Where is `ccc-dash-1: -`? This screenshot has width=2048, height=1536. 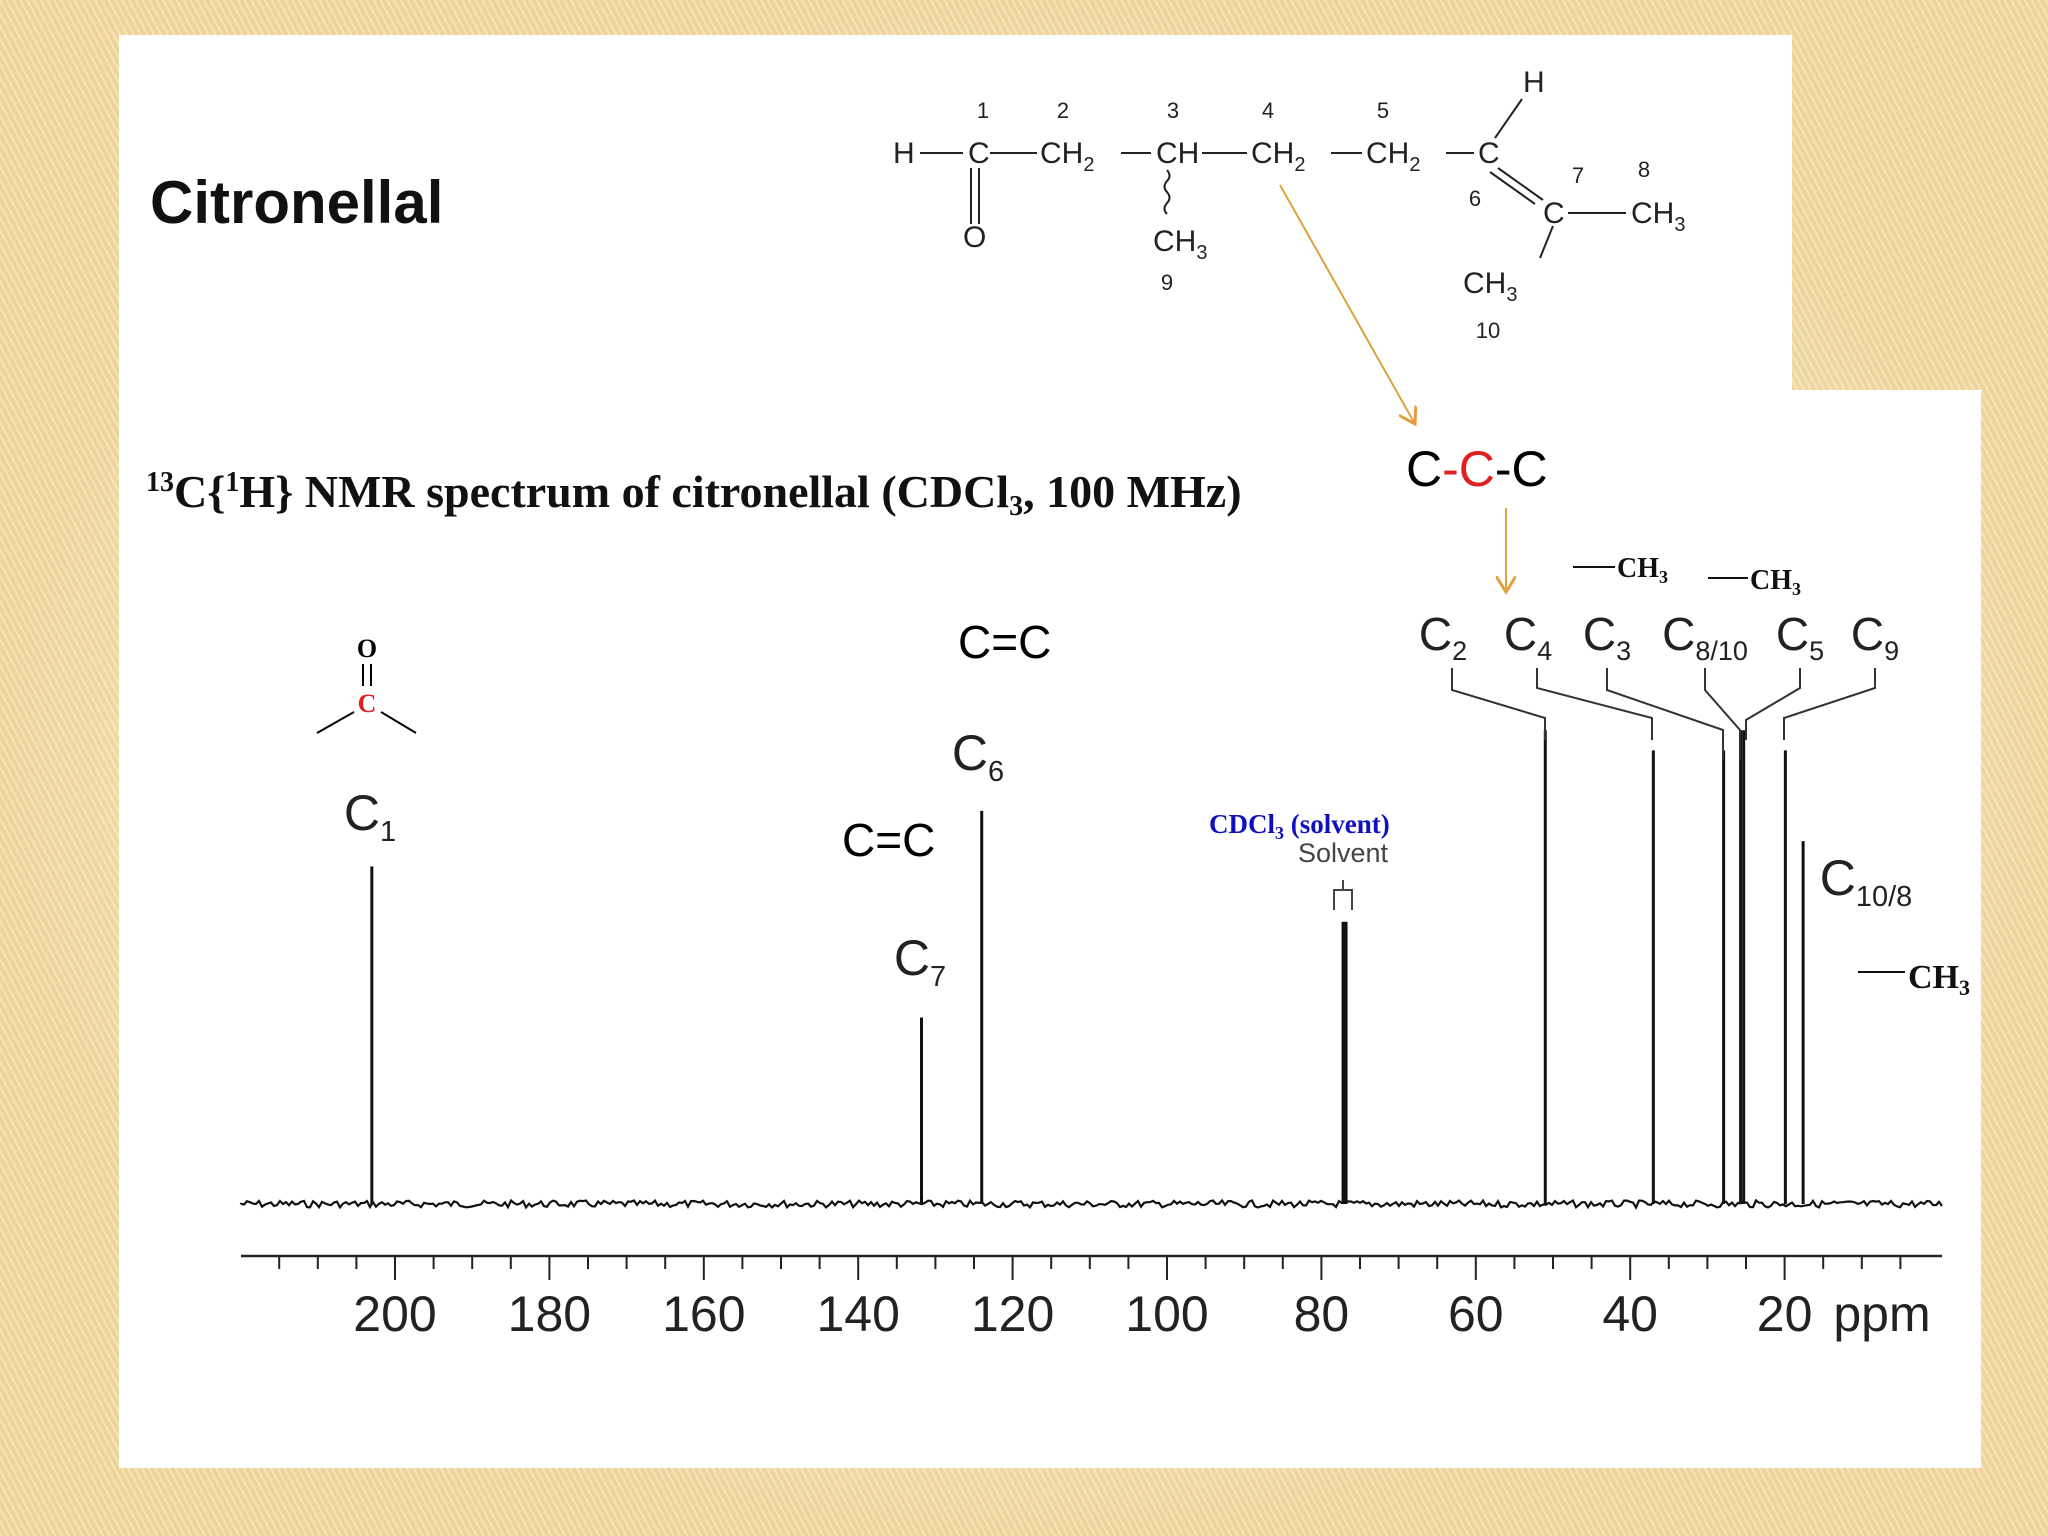 ccc-dash-1: - is located at coordinates (1450, 469).